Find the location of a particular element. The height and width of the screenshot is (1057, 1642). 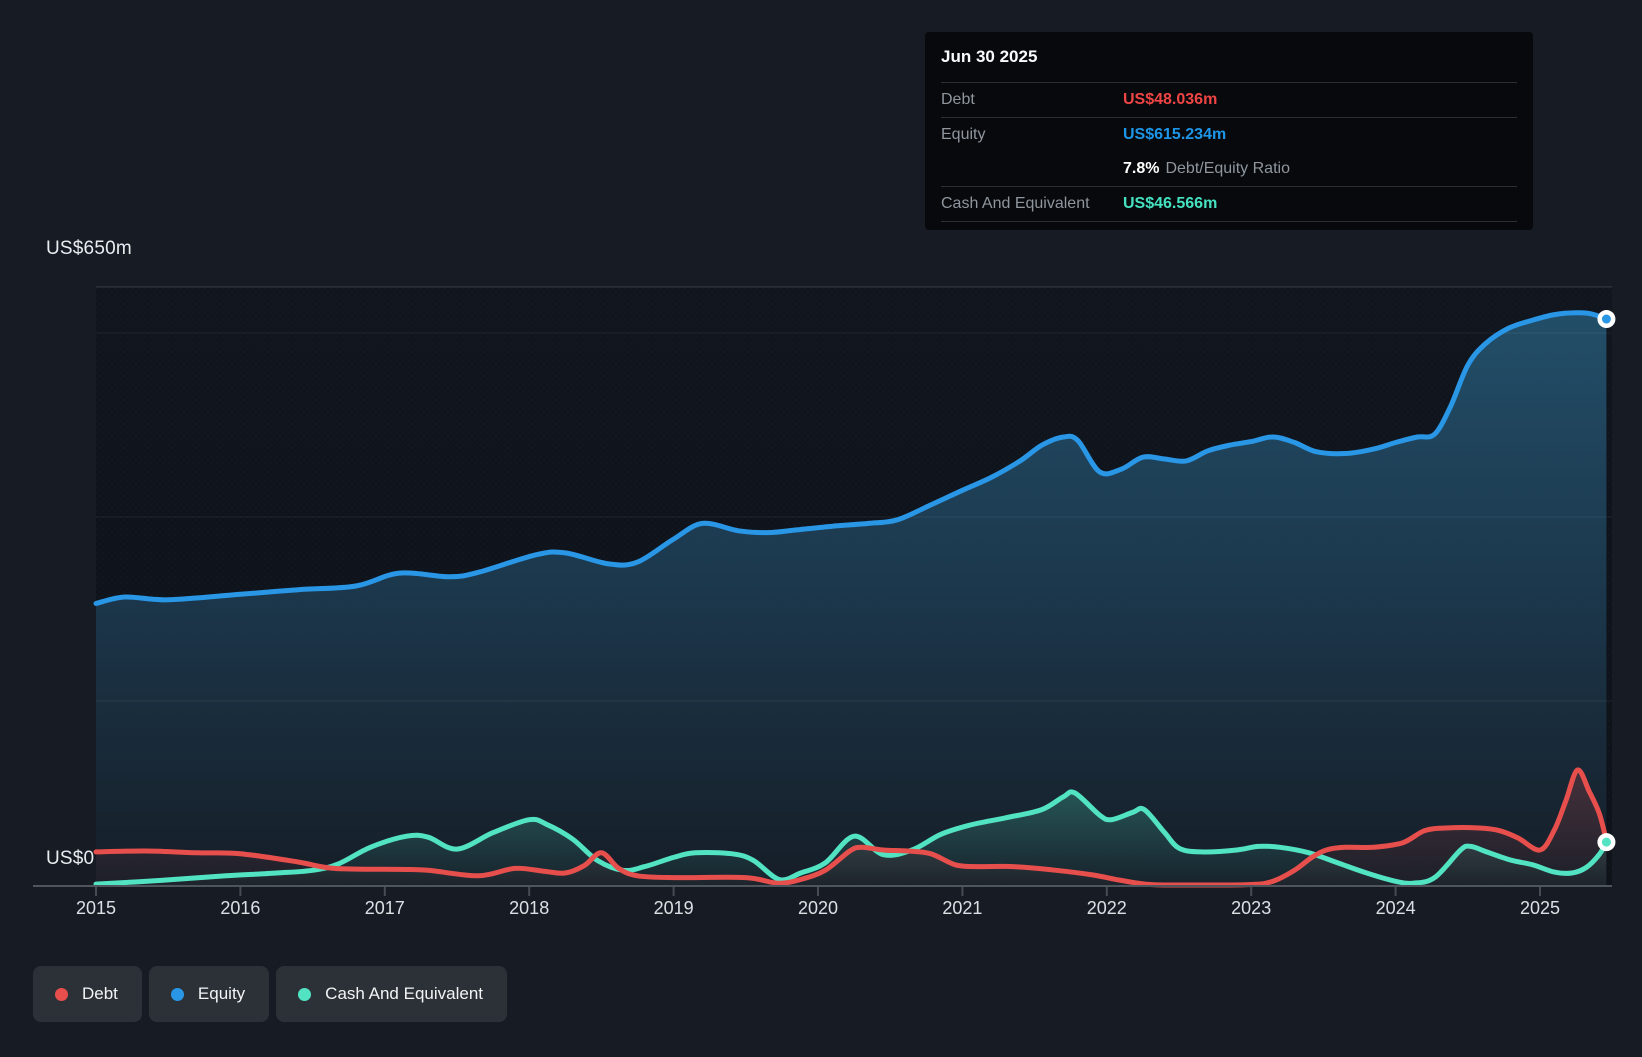

x-axis-year-label: 2016 is located at coordinates (240, 908).